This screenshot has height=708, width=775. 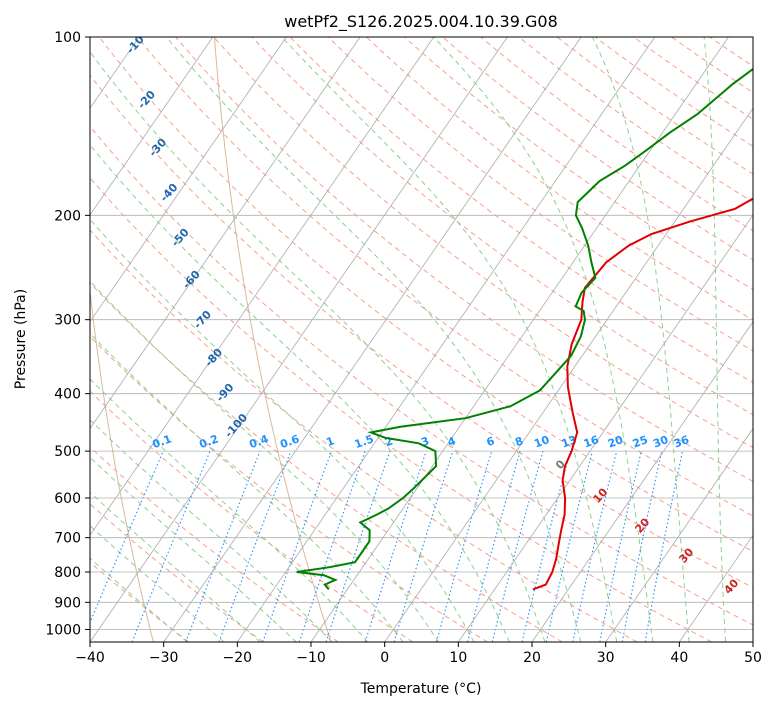 I want to click on x-tick-label: 40, so click(x=679, y=658).